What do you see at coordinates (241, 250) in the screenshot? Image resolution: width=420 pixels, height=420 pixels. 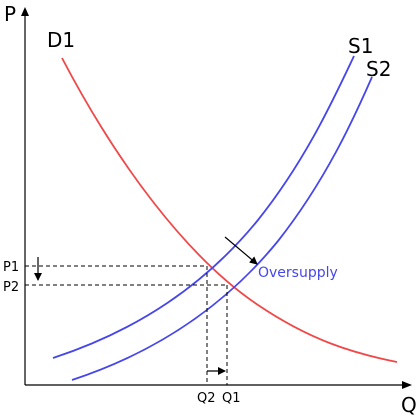 I see `oversupply-arrow` at bounding box center [241, 250].